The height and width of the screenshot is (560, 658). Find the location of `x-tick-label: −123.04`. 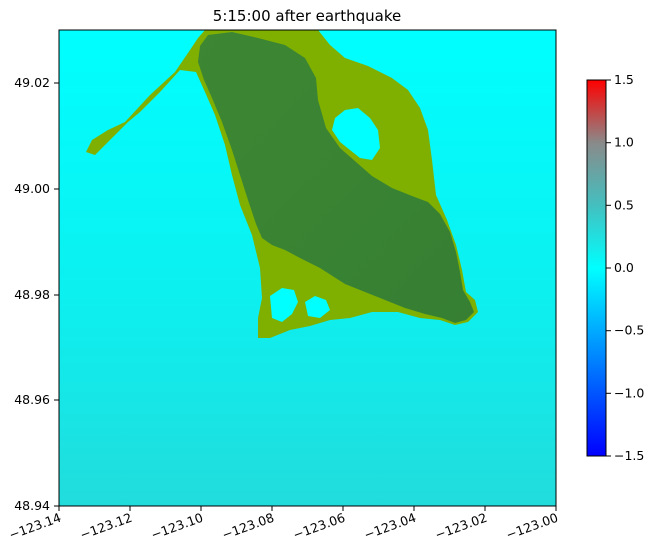

x-tick-label: −123.04 is located at coordinates (390, 526).